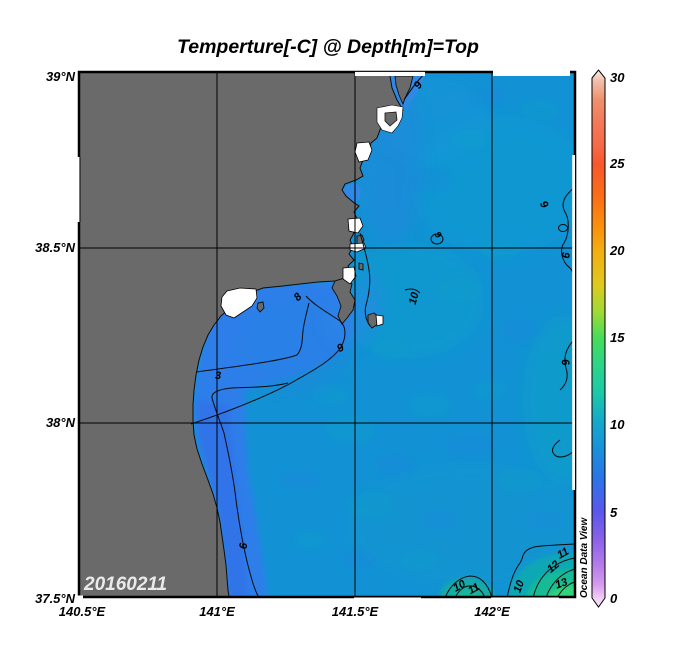  Describe the element at coordinates (125, 584) in the screenshot. I see `svg-text: 20160211` at that location.